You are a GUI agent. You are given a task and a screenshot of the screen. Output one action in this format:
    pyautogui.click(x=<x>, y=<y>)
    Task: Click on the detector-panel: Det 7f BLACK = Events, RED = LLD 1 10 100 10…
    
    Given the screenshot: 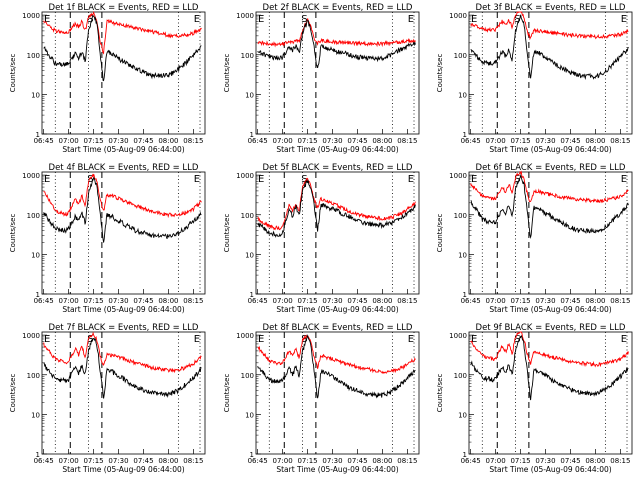 What is the action you would take?
    pyautogui.click(x=107, y=398)
    